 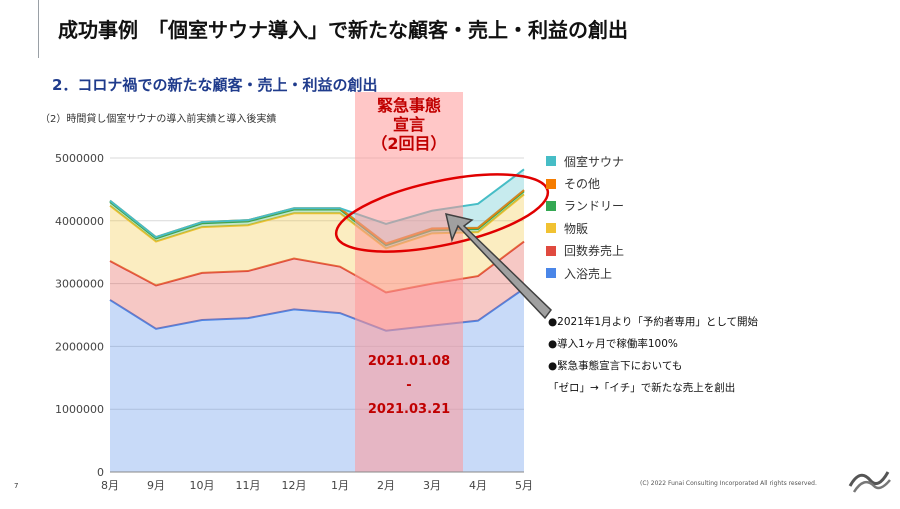 What do you see at coordinates (79, 158) in the screenshot?
I see `y-tick-label: 5000000` at bounding box center [79, 158].